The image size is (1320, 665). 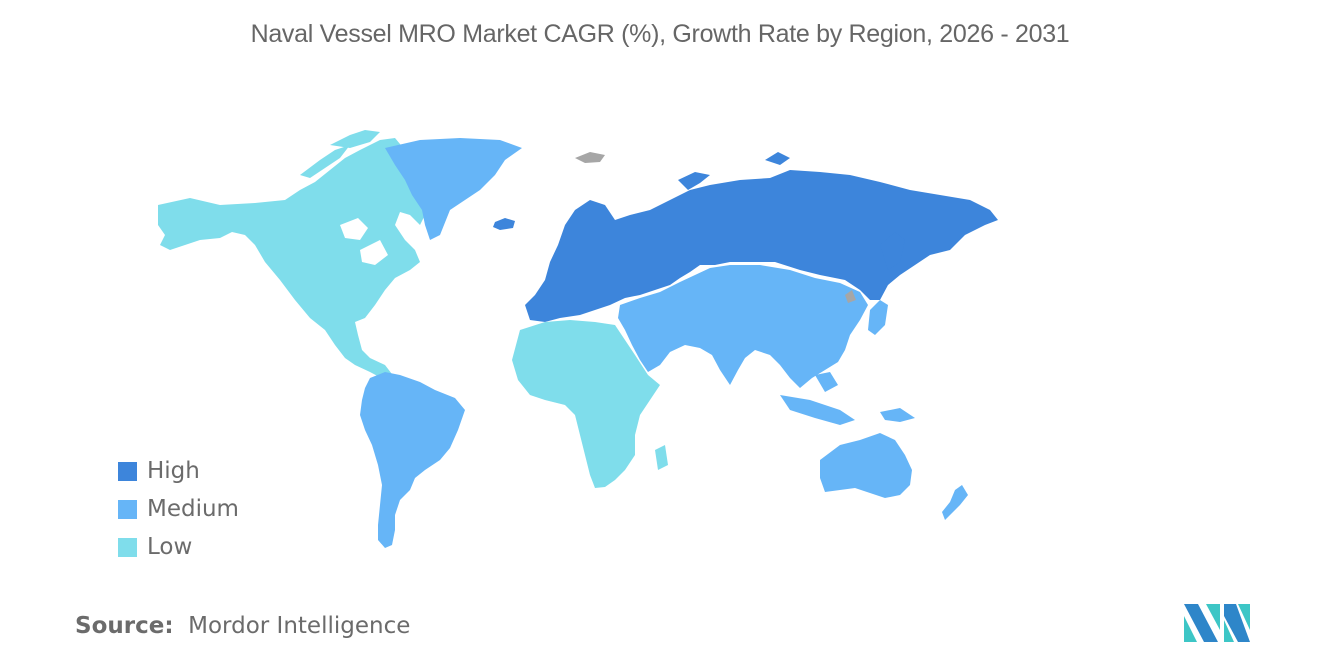 I want to click on region-europe-russia, so click(x=761, y=237).